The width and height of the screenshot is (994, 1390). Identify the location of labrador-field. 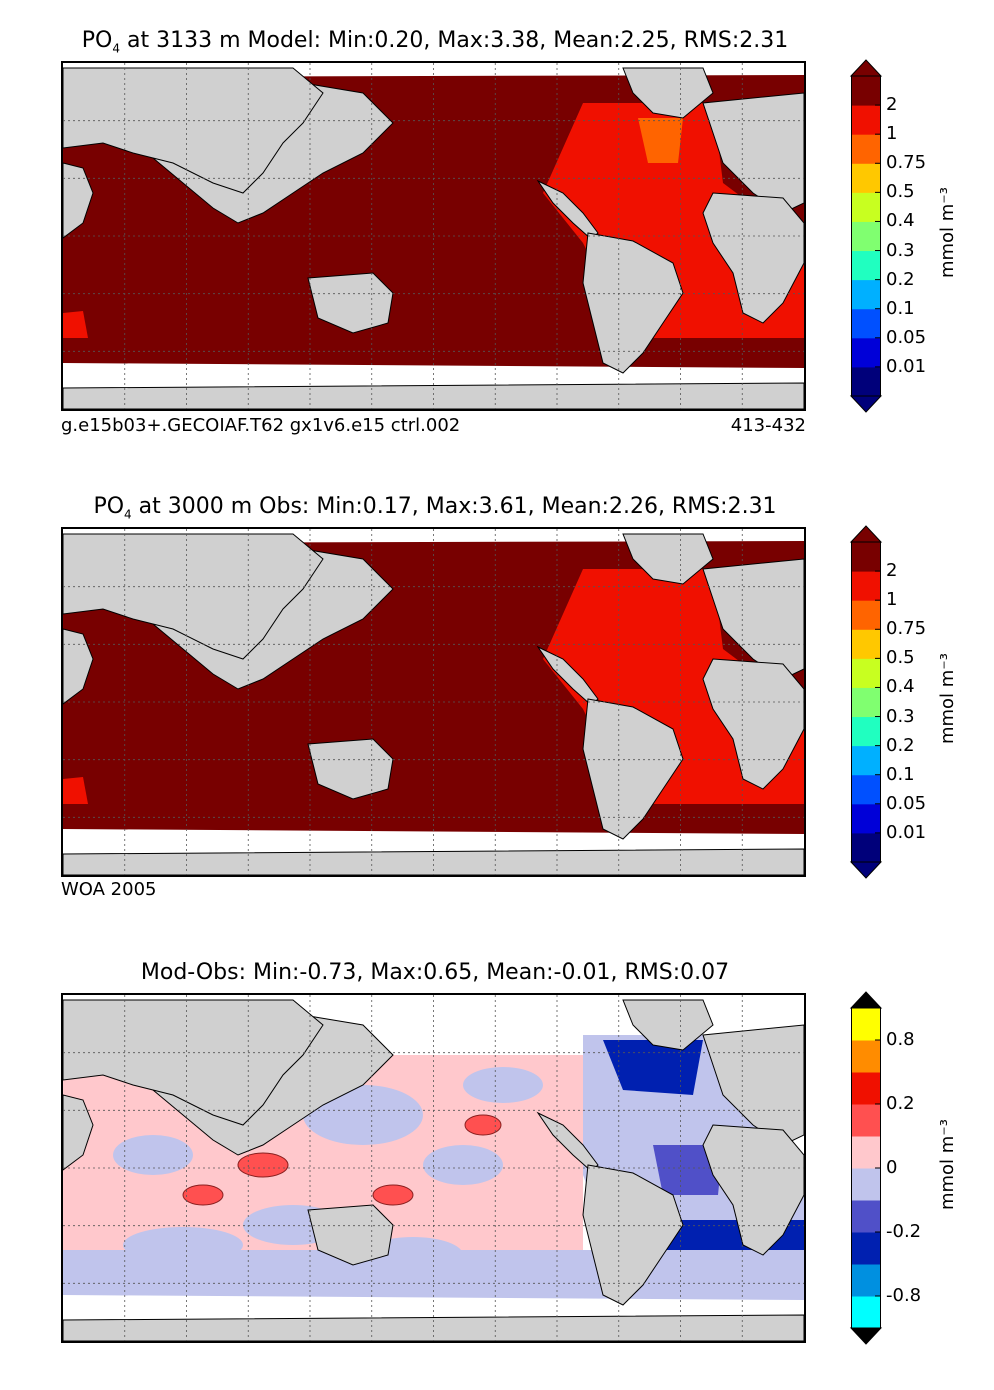
(660, 140).